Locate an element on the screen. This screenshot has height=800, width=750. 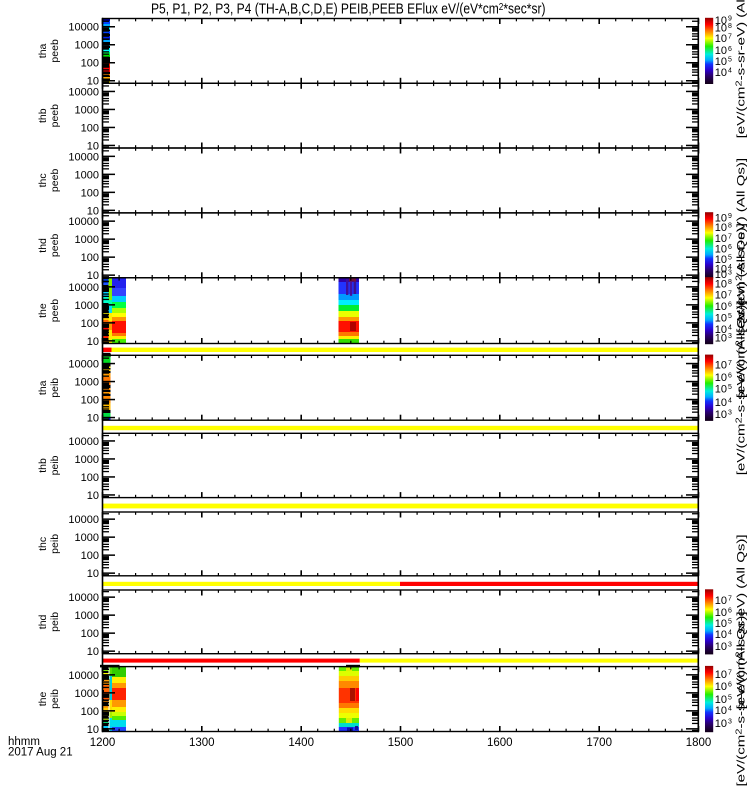
svg-text: thc is located at coordinates (43, 544).